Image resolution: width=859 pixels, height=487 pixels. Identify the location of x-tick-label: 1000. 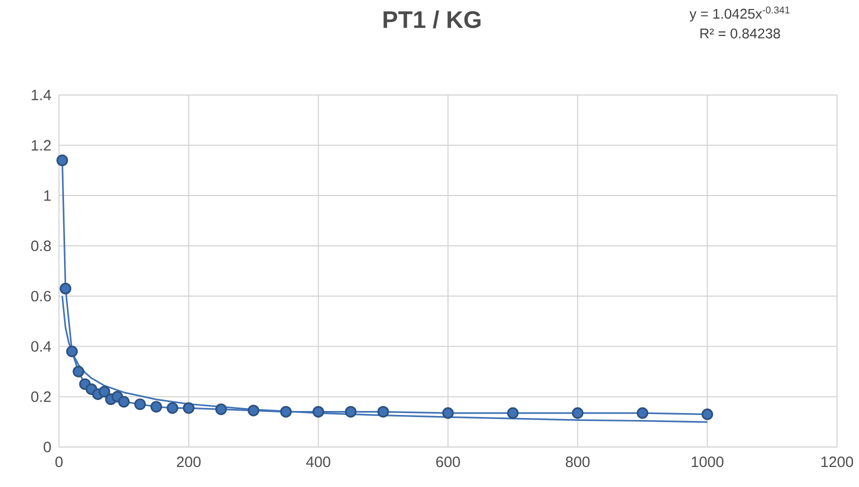
(708, 462).